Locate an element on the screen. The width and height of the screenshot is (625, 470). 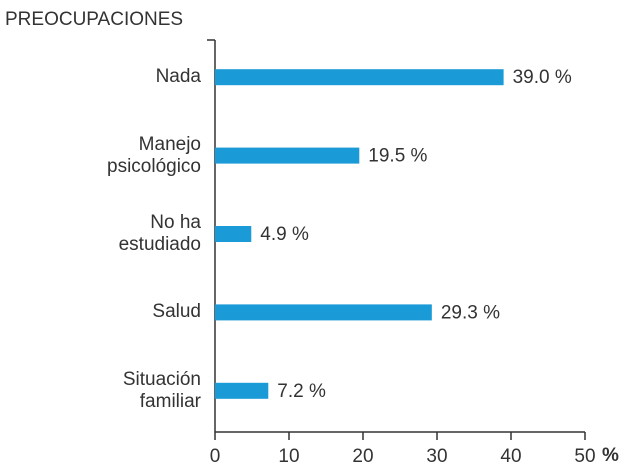
x-tick-label: 10 is located at coordinates (288, 456).